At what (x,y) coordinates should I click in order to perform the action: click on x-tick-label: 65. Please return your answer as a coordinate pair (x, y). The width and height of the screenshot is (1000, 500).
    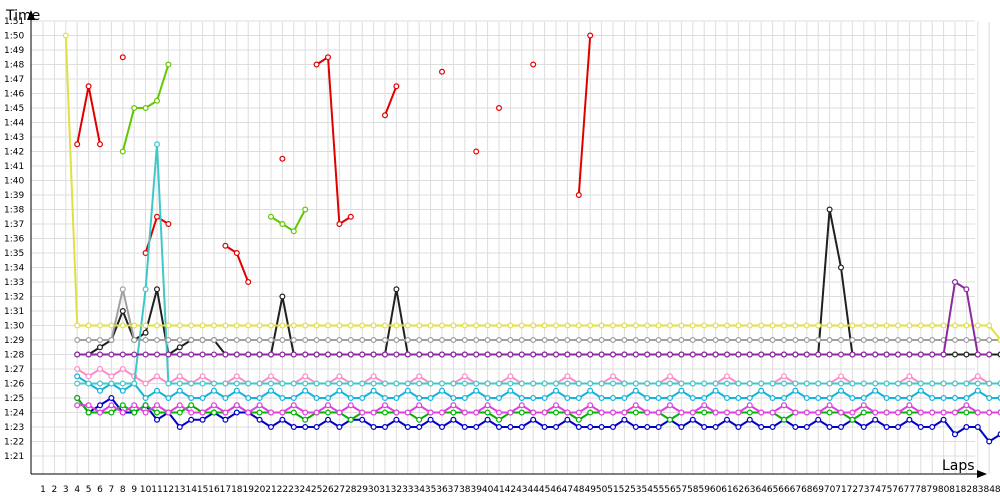
    Looking at the image, I should click on (772, 490).